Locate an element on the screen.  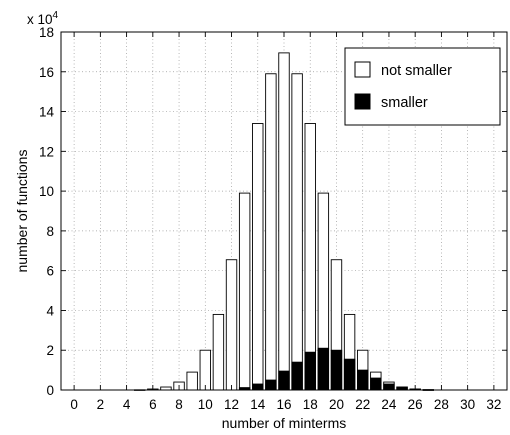
x-tick-label: 32 is located at coordinates (493, 404).